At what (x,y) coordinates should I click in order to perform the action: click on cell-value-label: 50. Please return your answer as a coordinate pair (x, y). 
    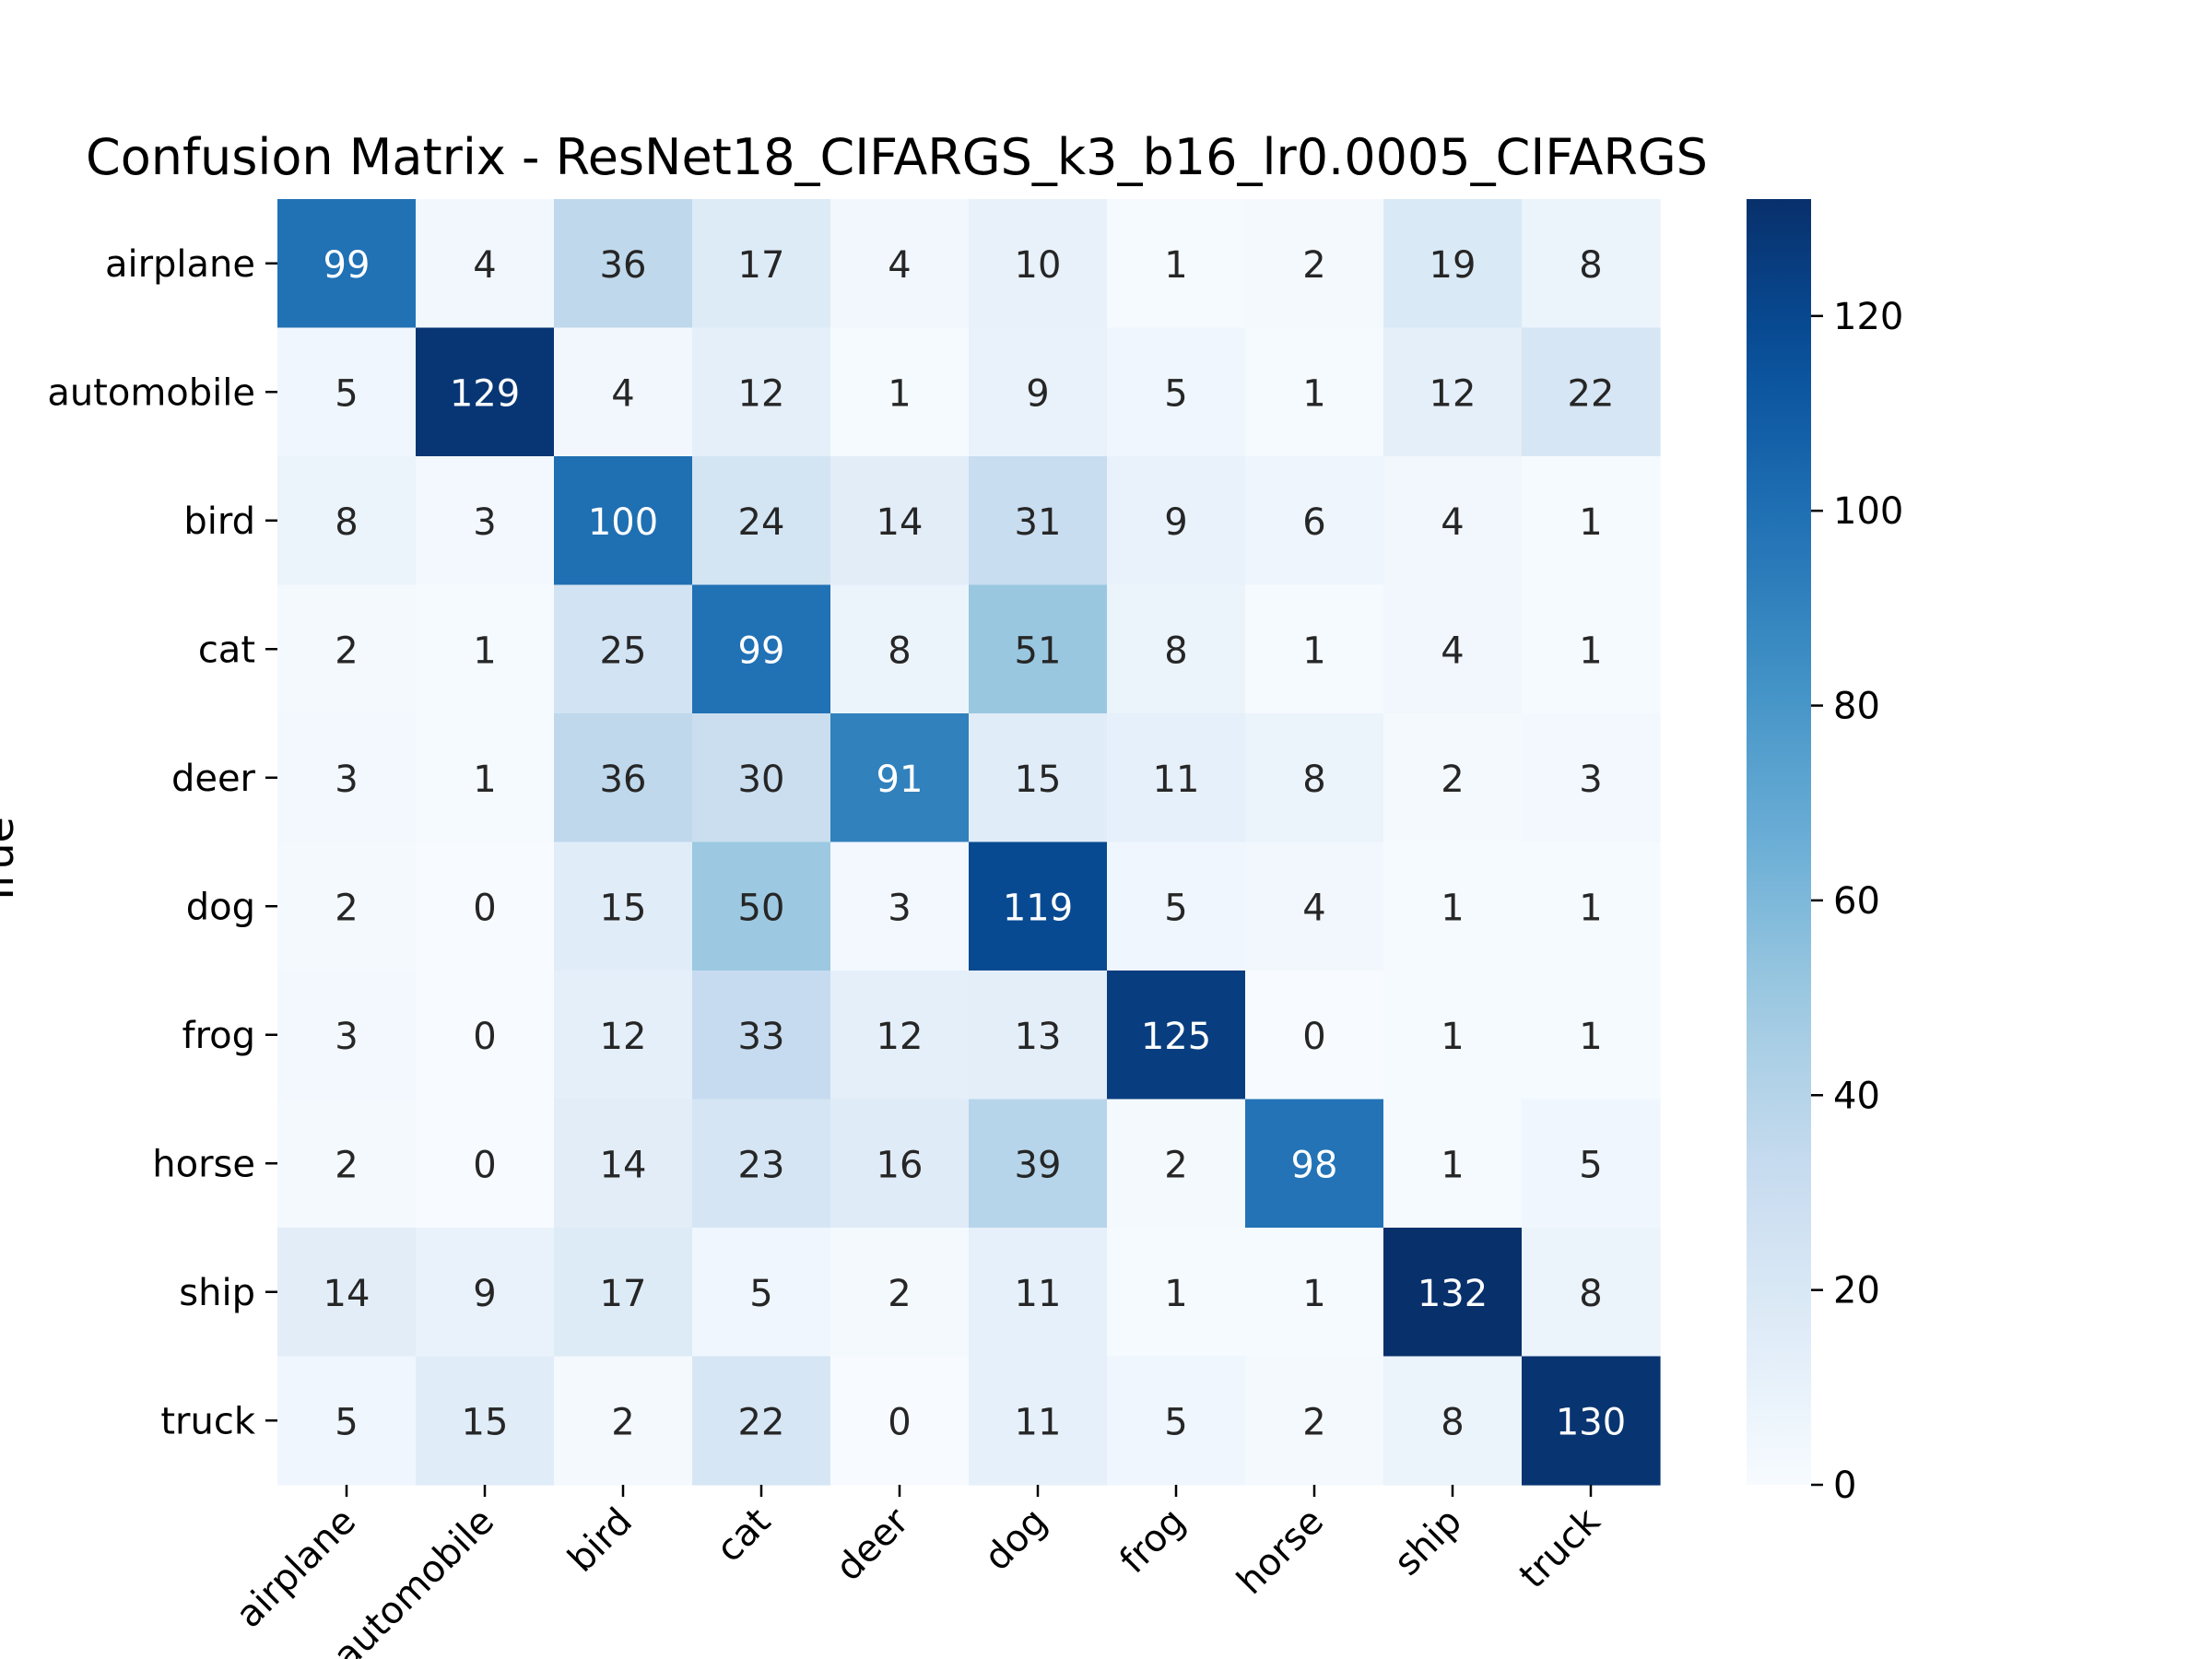
    Looking at the image, I should click on (761, 908).